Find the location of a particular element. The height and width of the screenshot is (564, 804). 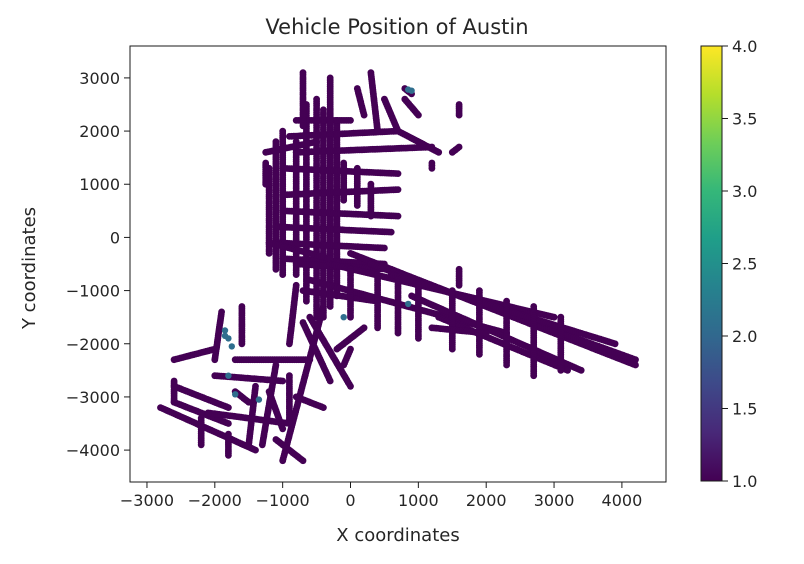

x-tick-label: −3000 is located at coordinates (147, 500).